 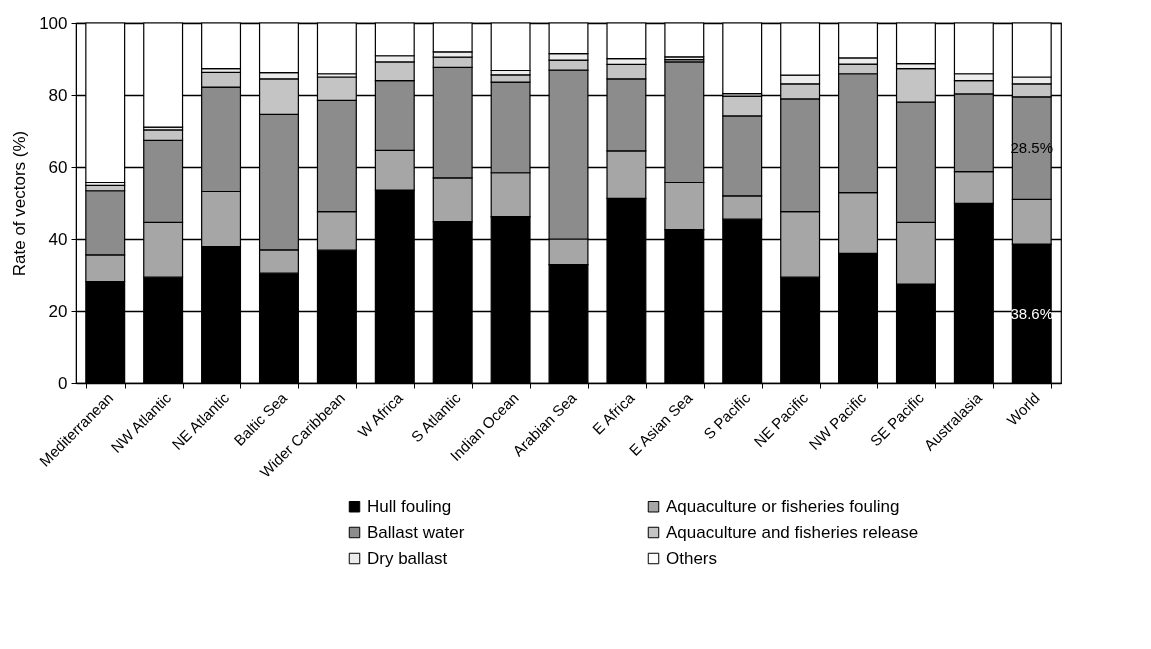 I want to click on y-tick-label: 0, so click(x=63, y=383).